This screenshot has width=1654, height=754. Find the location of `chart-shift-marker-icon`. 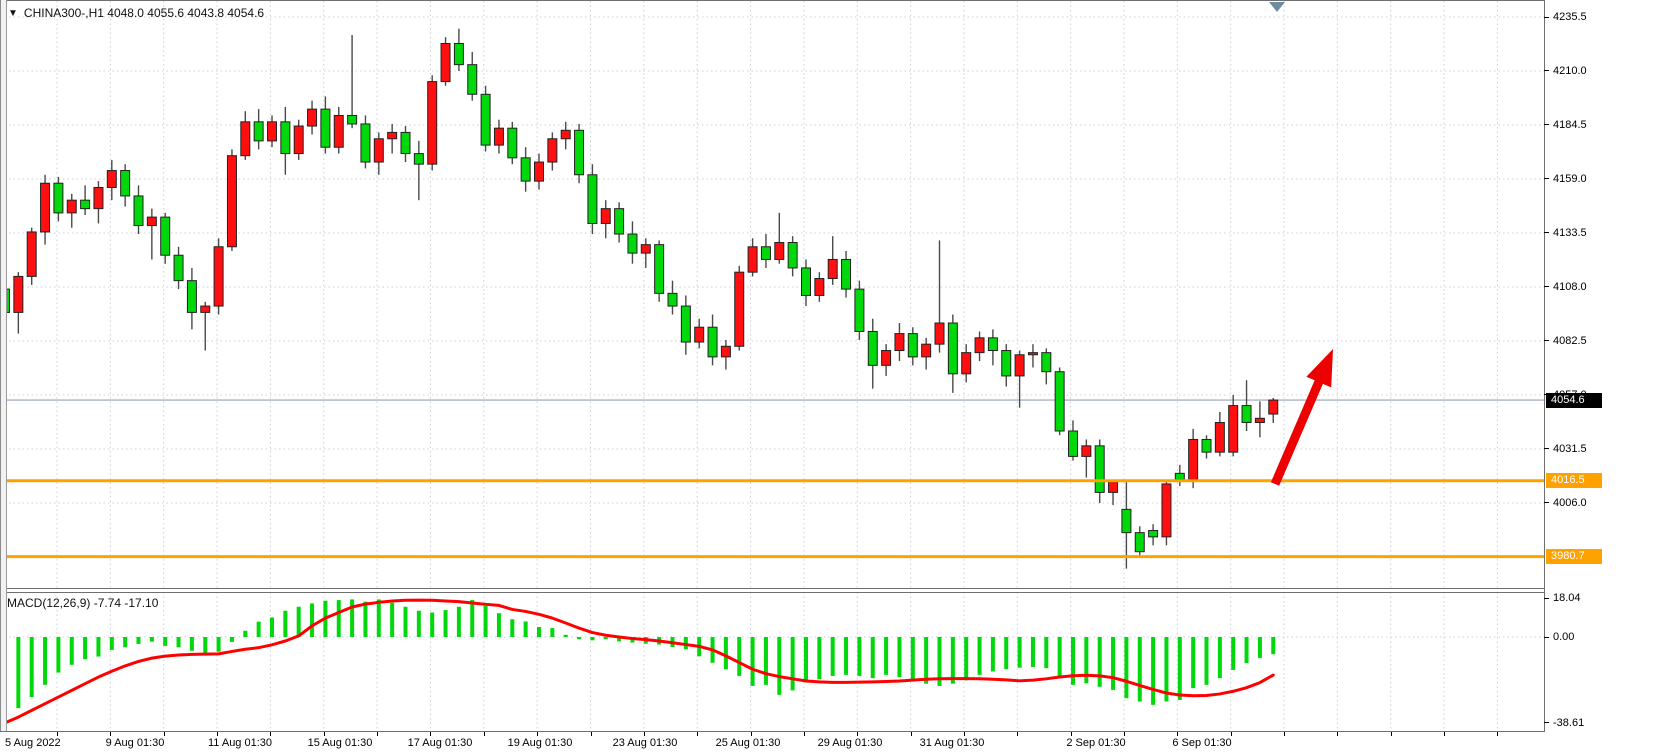

chart-shift-marker-icon is located at coordinates (1277, 7).